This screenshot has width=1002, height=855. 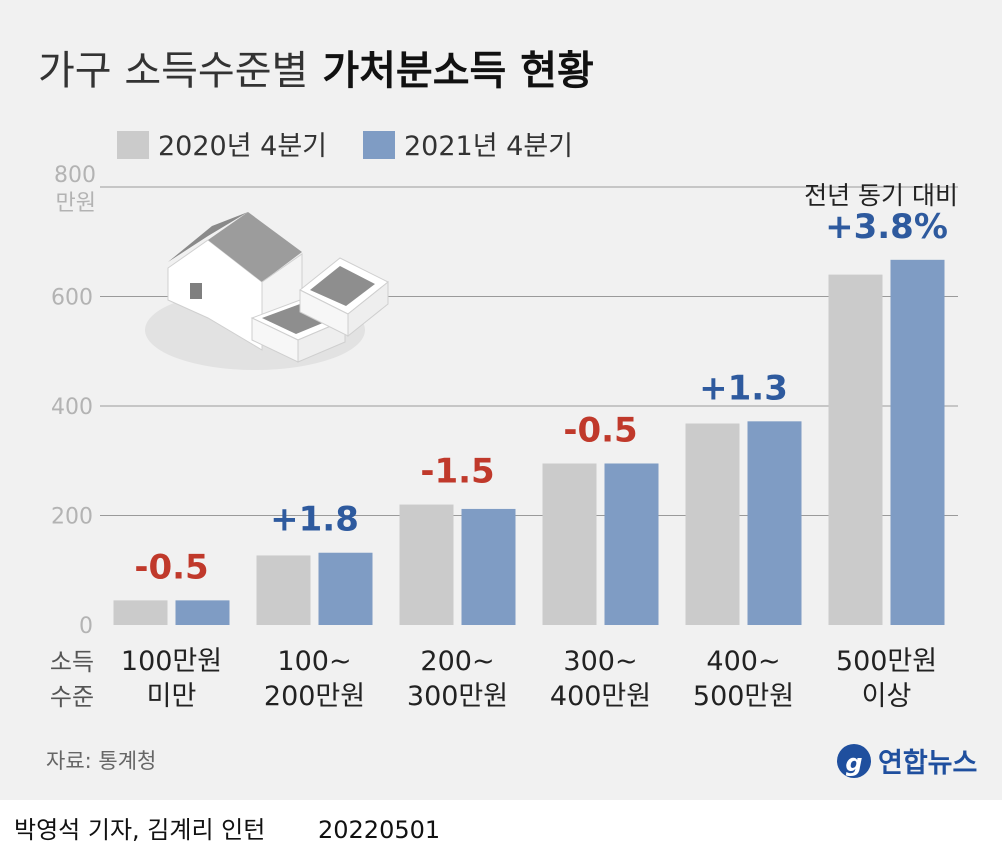 I want to click on y-axis-top-label: 800, so click(x=75, y=175).